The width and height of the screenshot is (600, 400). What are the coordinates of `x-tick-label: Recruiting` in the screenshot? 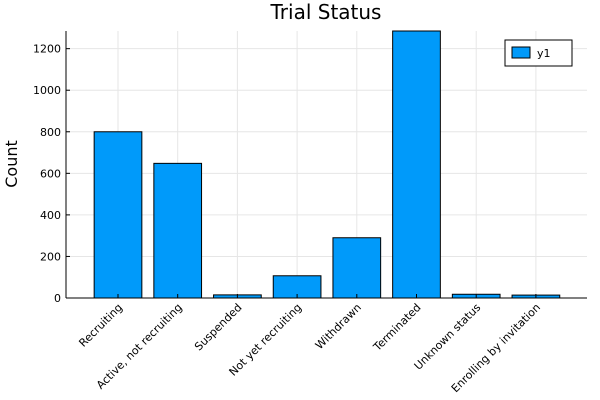 It's located at (100, 325).